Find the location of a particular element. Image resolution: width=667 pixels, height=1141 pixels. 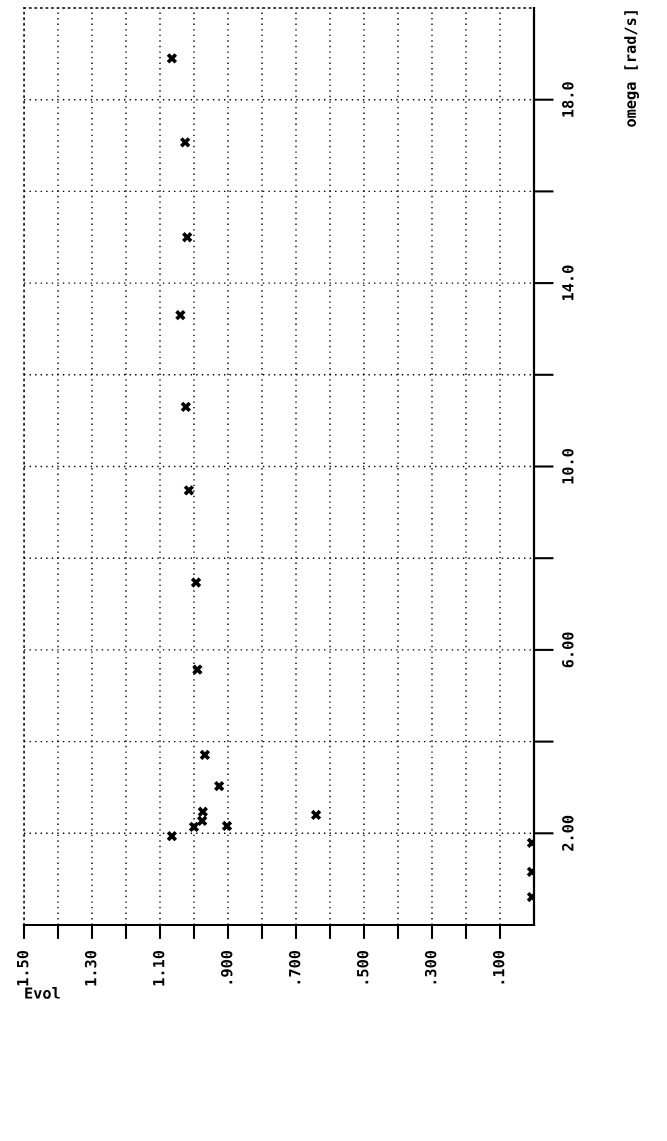

x-tick-label: .300 is located at coordinates (430, 967).